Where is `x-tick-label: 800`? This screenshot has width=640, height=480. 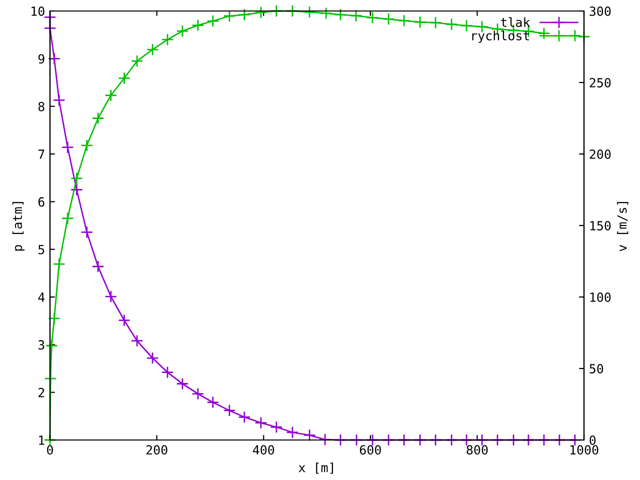
x-tick-label: 800 is located at coordinates (477, 450).